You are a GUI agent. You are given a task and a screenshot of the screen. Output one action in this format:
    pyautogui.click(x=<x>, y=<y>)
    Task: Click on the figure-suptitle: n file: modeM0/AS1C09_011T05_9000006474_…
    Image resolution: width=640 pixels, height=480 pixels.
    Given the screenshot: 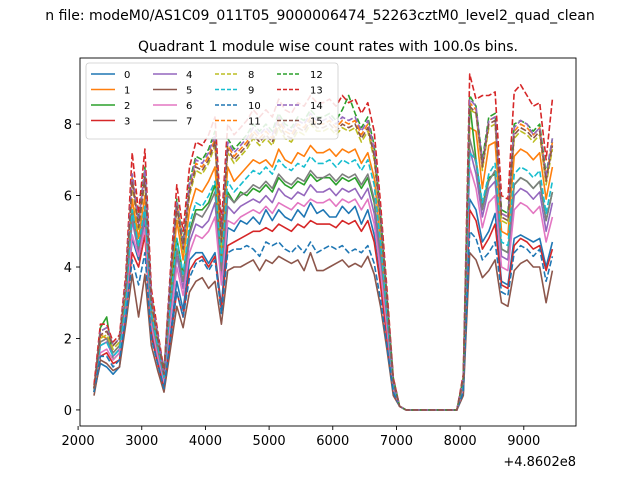 What is the action you would take?
    pyautogui.click(x=319, y=16)
    